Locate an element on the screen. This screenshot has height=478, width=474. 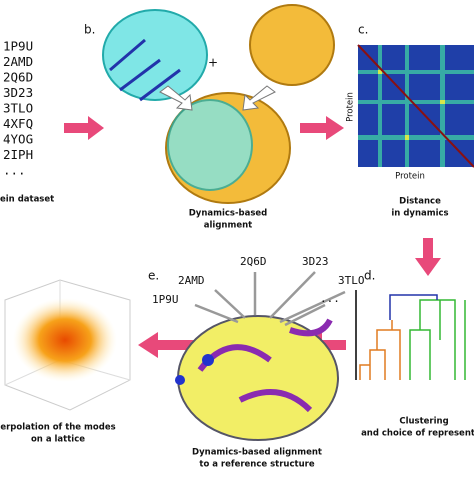
caption: alignment is located at coordinates (228, 226).